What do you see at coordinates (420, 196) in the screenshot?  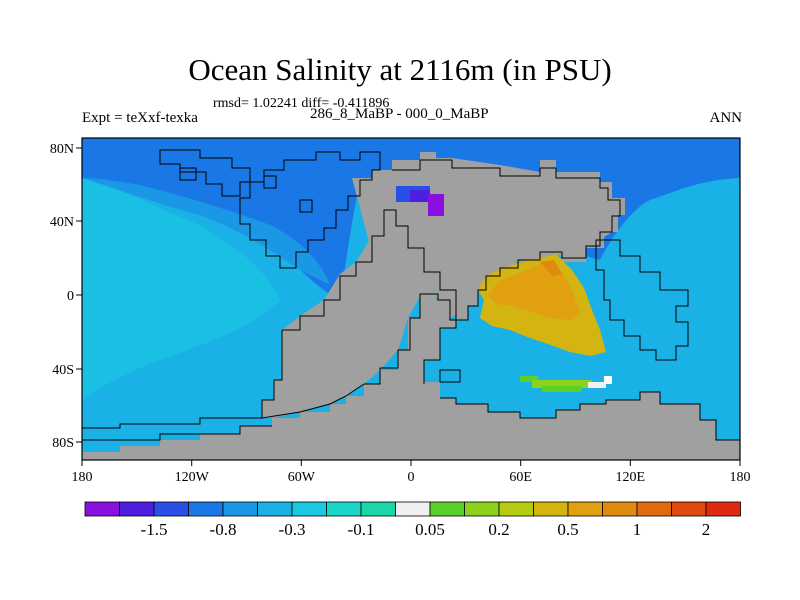 I see `negative-patch-darker` at bounding box center [420, 196].